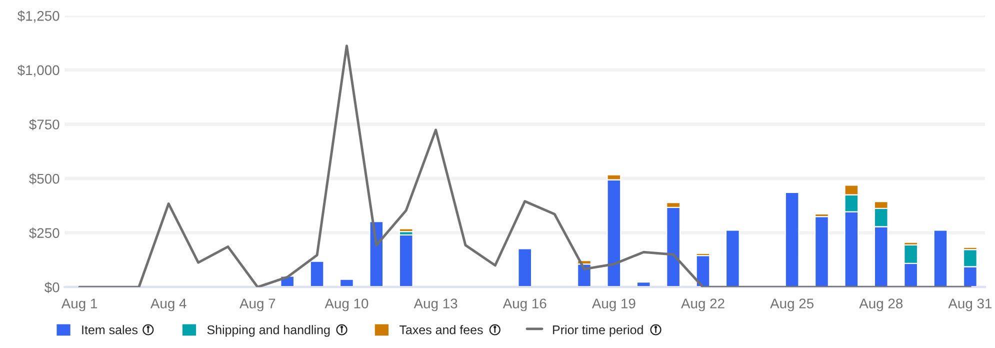 This screenshot has width=995, height=348. Describe the element at coordinates (598, 331) in the screenshot. I see `legend-label: Prior time period` at that location.